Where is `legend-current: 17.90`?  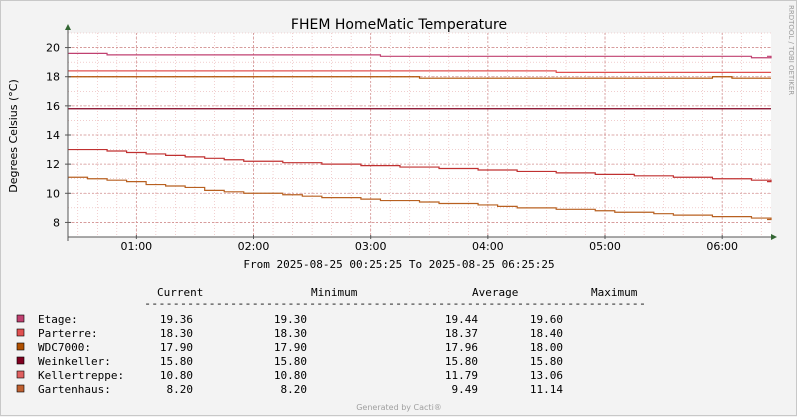
legend-current: 17.90 is located at coordinates (176, 347).